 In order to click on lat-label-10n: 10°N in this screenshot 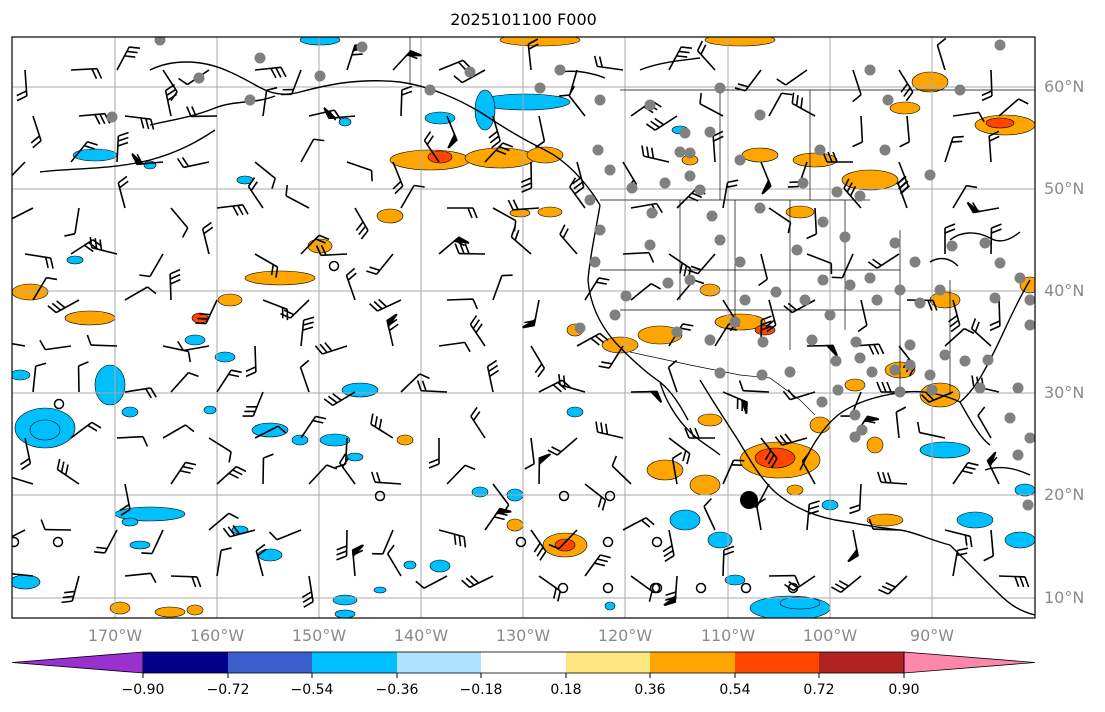, I will do `click(1064, 597)`.